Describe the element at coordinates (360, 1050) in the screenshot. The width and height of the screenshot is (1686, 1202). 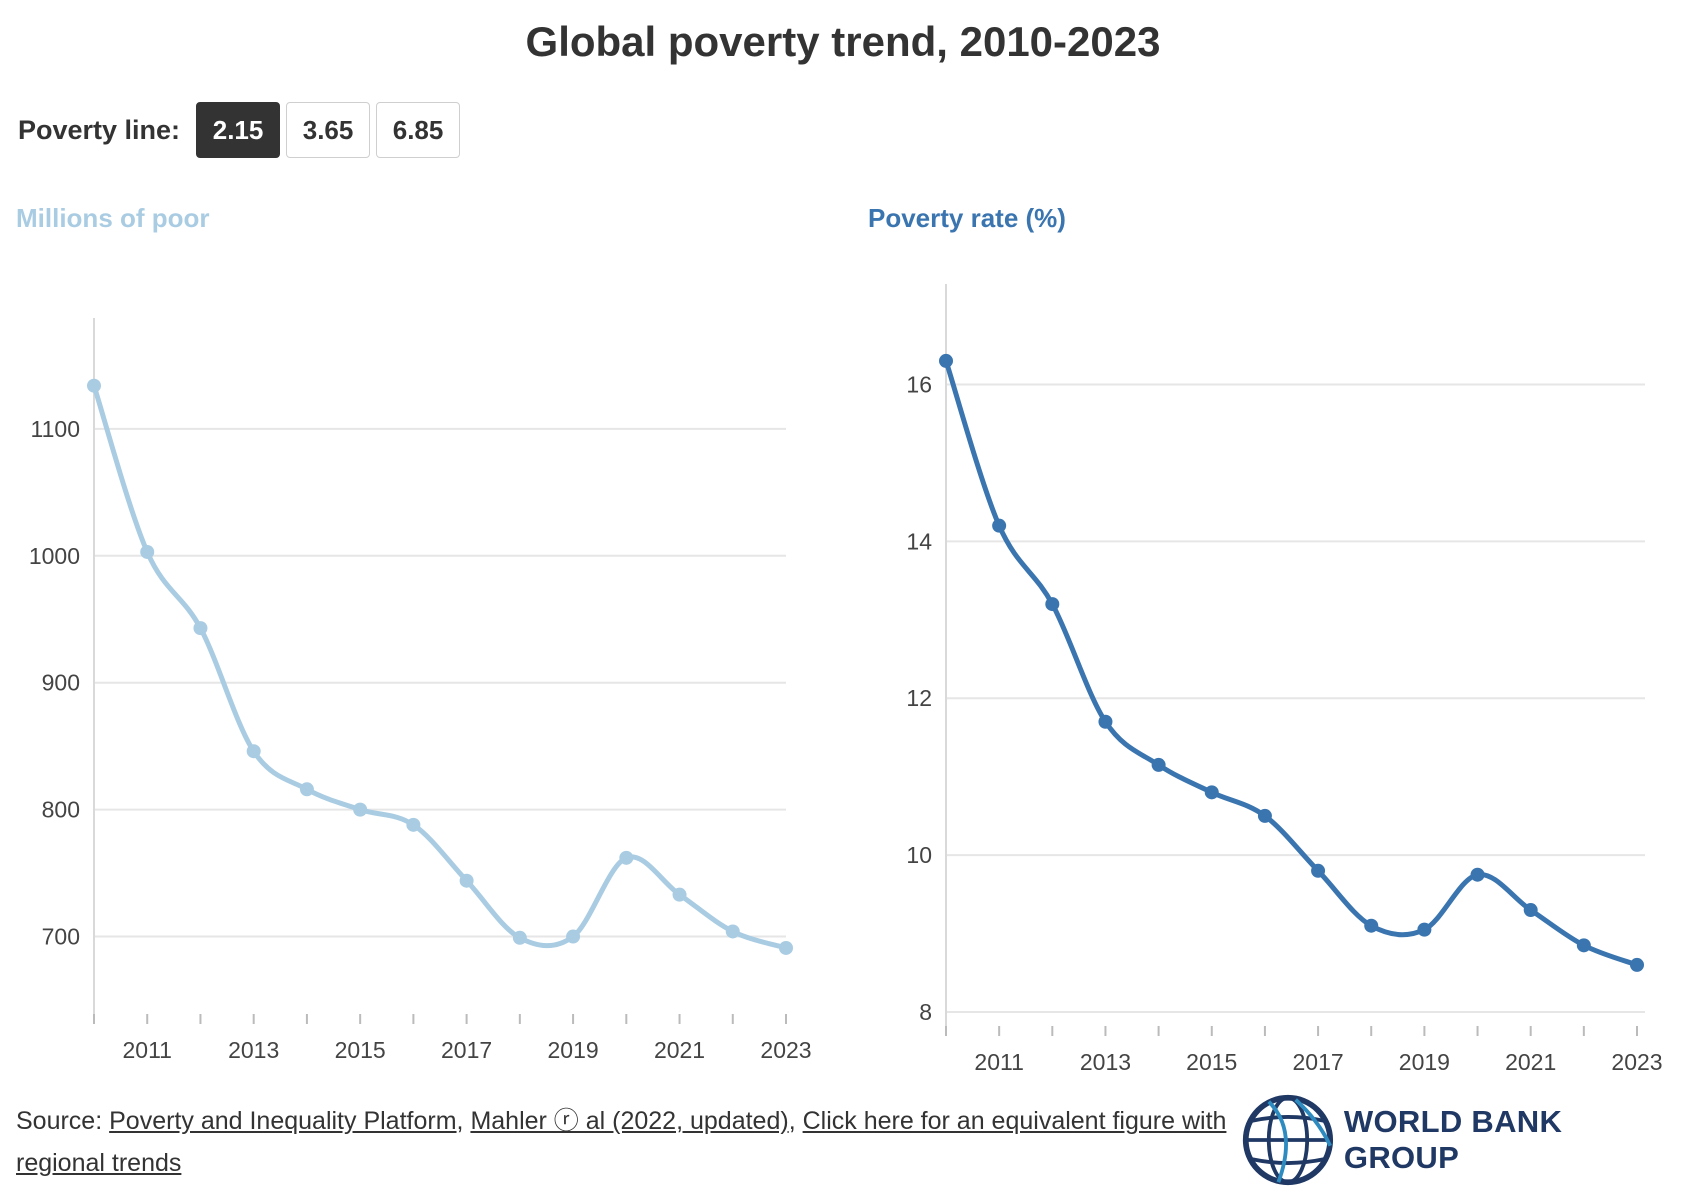
I see `left-x-tick-label: 2015` at that location.